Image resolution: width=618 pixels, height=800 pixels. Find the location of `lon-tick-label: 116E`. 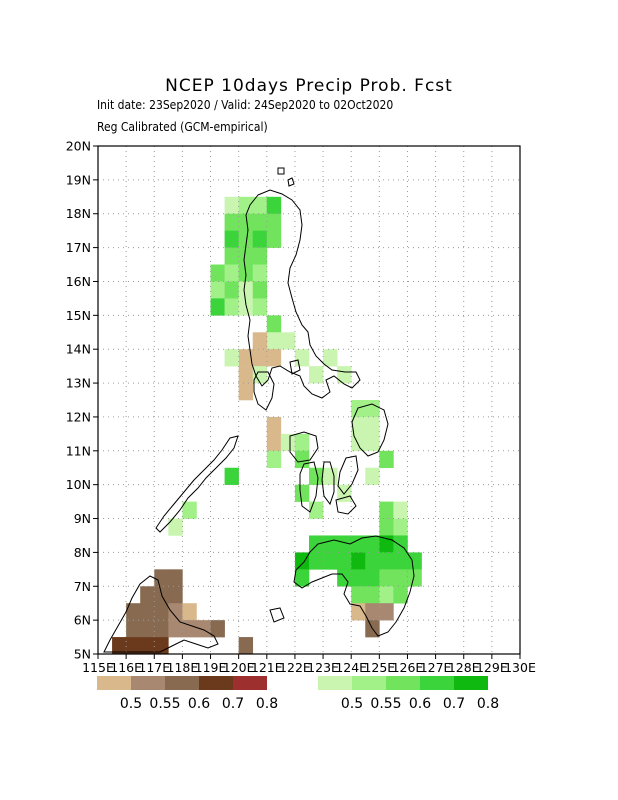

lon-tick-label: 116E is located at coordinates (126, 667).